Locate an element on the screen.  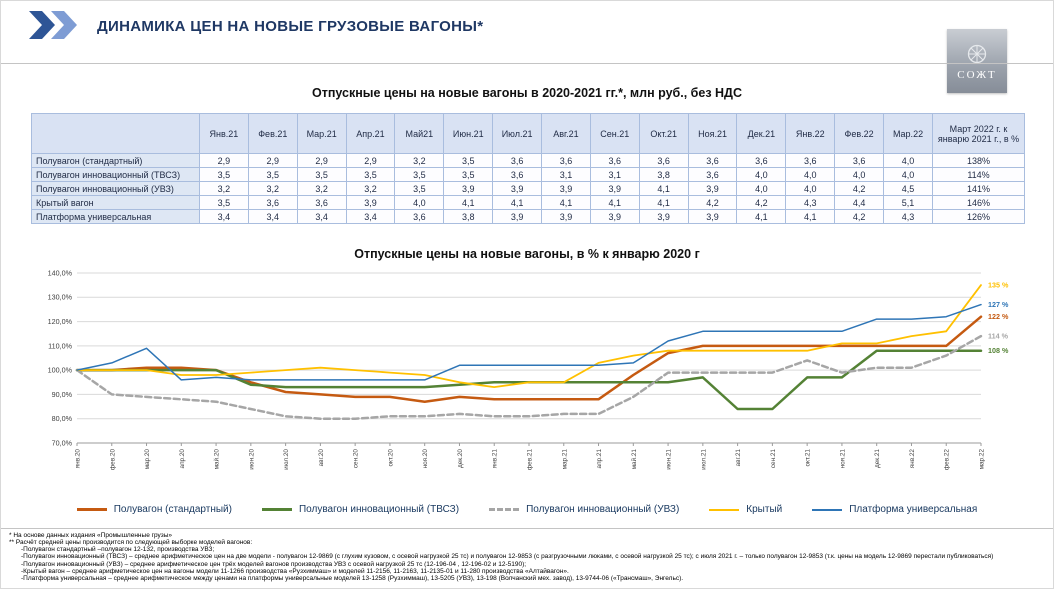
column-header: Янв.21 is located at coordinates (224, 133).